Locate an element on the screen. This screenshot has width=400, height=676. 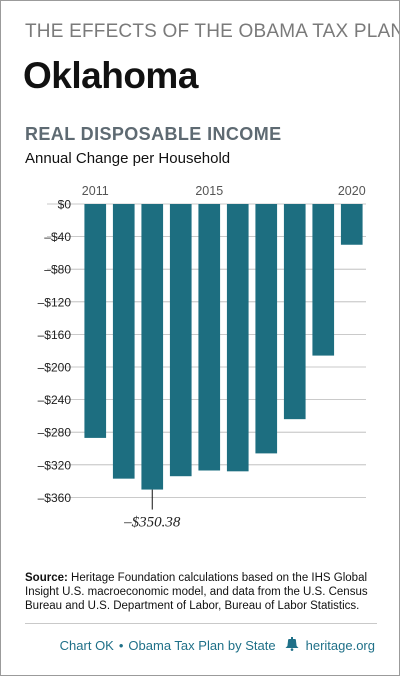
x-tick-label: 2015 is located at coordinates (209, 191).